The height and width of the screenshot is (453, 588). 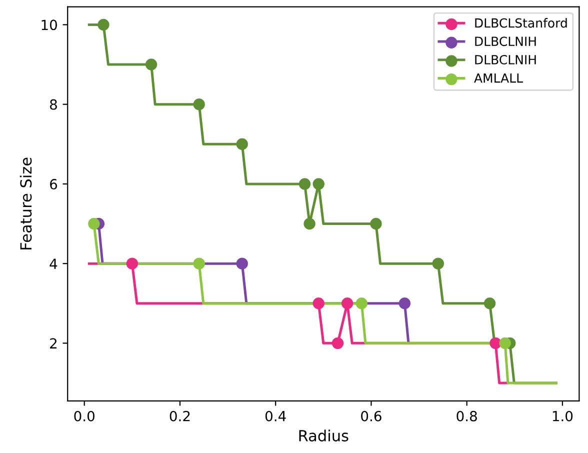 I want to click on x-tick-label: 0.2, so click(x=180, y=416).